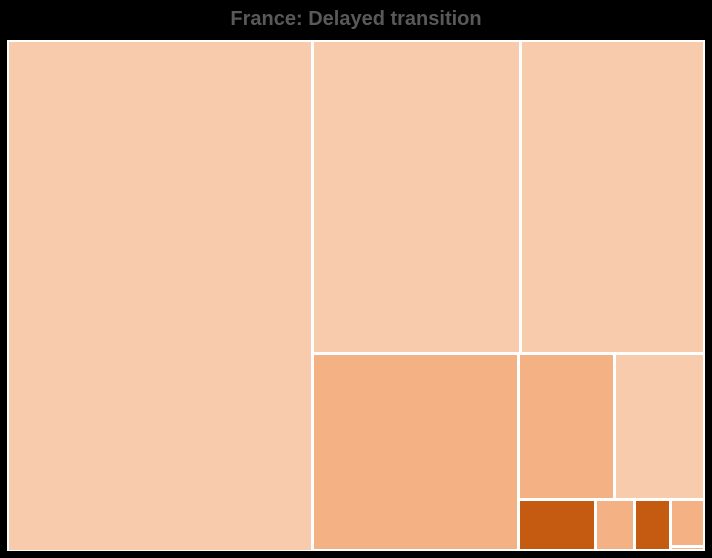 Image resolution: width=712 pixels, height=558 pixels. What do you see at coordinates (356, 19) in the screenshot?
I see `chart-title: France: Delayed transition` at bounding box center [356, 19].